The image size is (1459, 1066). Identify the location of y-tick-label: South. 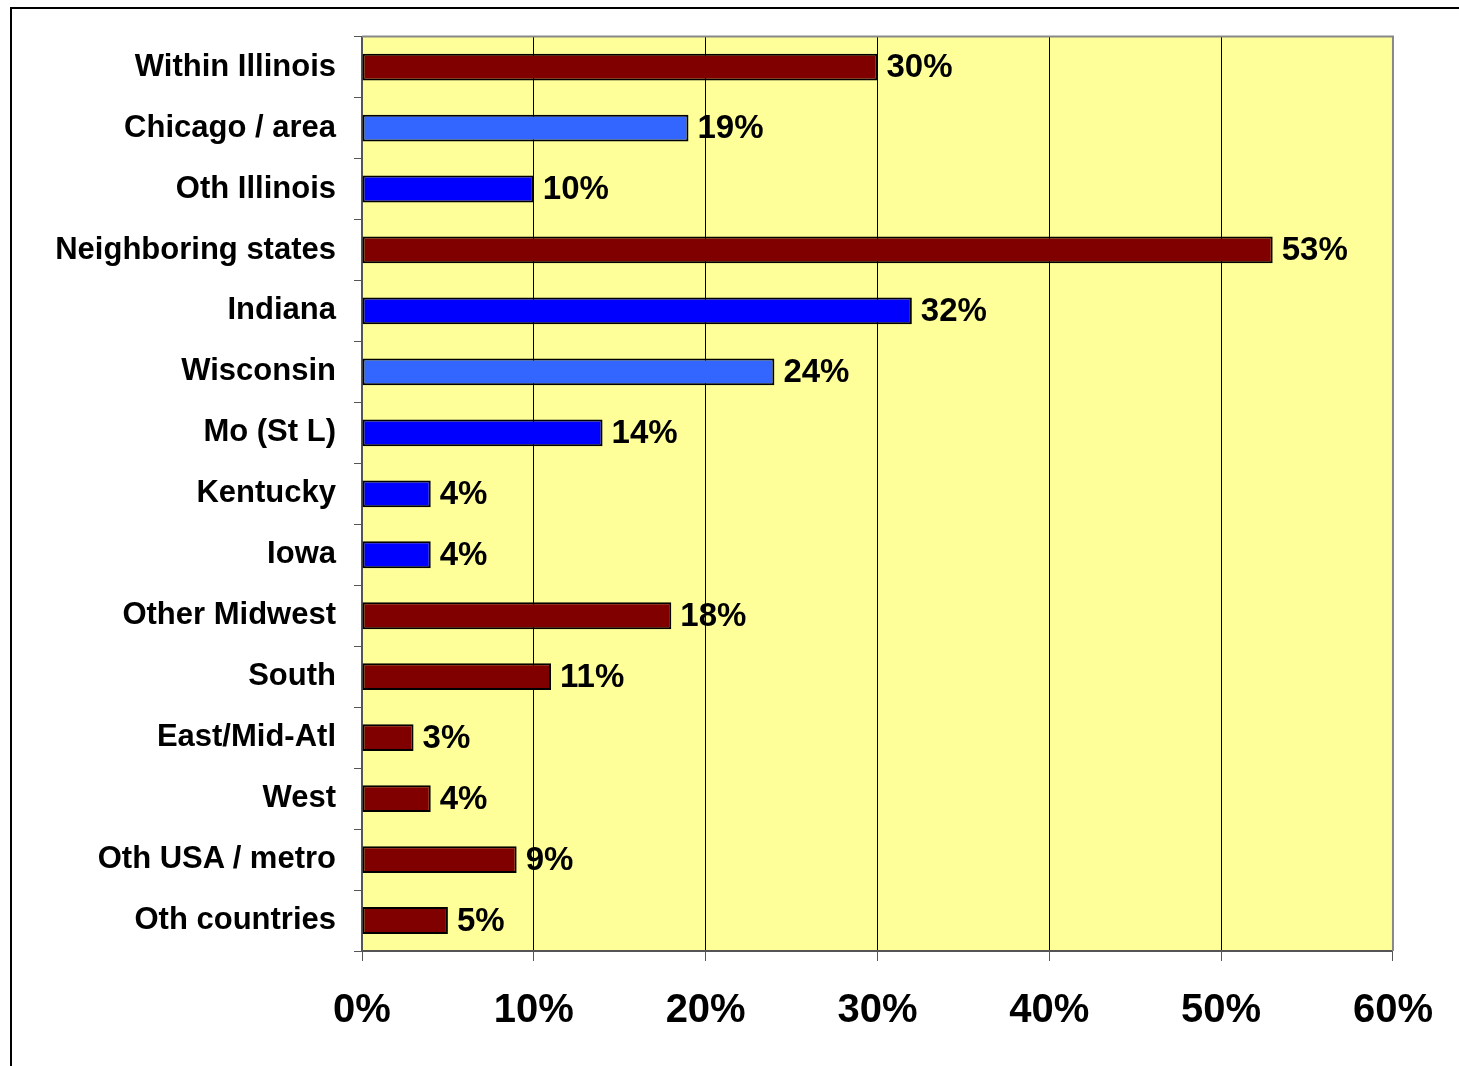
(292, 675).